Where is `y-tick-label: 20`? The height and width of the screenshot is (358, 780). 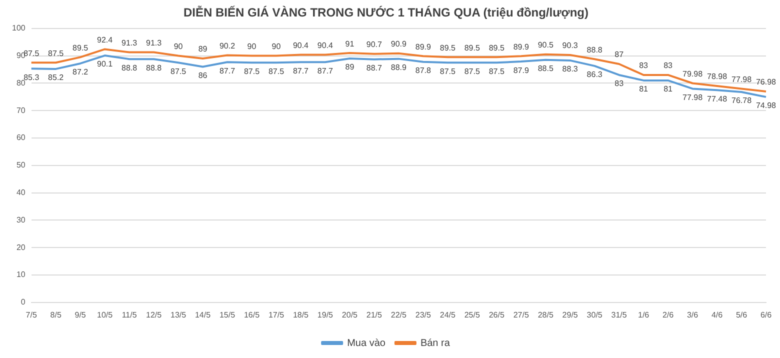
y-tick-label: 20 is located at coordinates (21, 247).